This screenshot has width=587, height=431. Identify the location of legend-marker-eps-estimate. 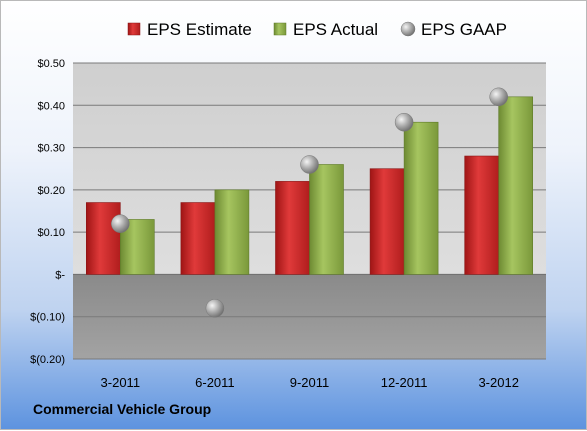
(134, 29).